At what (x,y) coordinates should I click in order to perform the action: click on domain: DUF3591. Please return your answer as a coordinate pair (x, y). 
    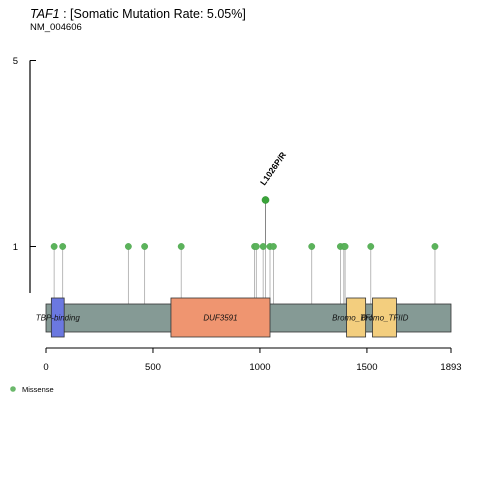
    Looking at the image, I should click on (220, 317).